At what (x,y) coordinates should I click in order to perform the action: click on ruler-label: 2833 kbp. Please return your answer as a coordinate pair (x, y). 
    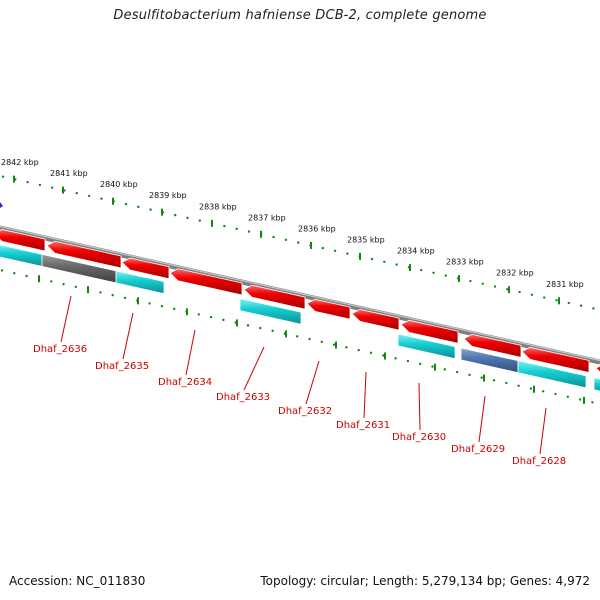
    Looking at the image, I should click on (465, 261).